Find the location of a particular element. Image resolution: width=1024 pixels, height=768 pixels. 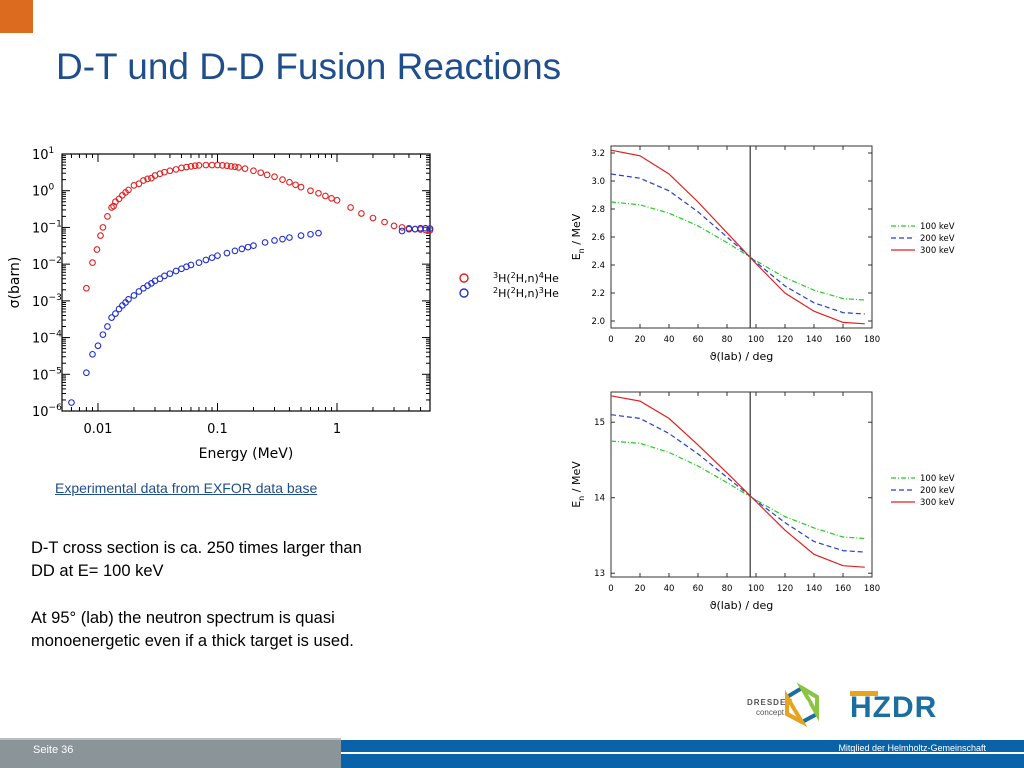

plot-frame is located at coordinates (741, 484).